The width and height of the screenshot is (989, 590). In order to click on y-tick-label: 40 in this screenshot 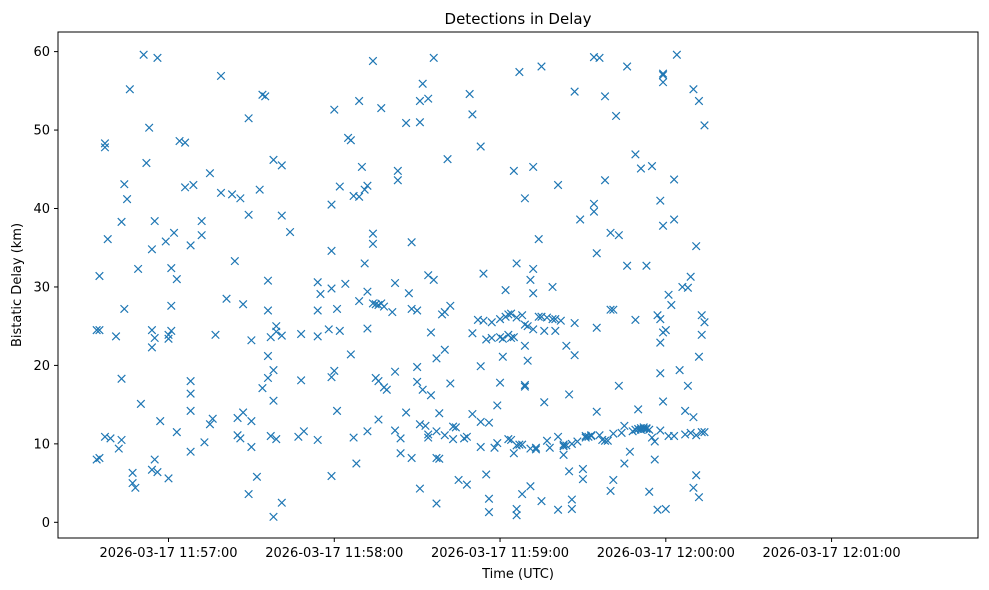, I will do `click(41, 209)`.